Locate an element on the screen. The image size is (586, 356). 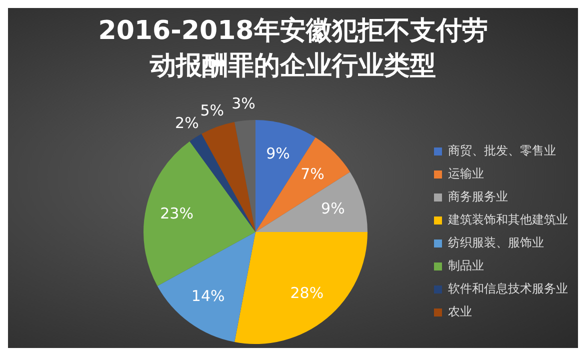
legend-label: 商贸、批发、零售业 is located at coordinates (502, 151).